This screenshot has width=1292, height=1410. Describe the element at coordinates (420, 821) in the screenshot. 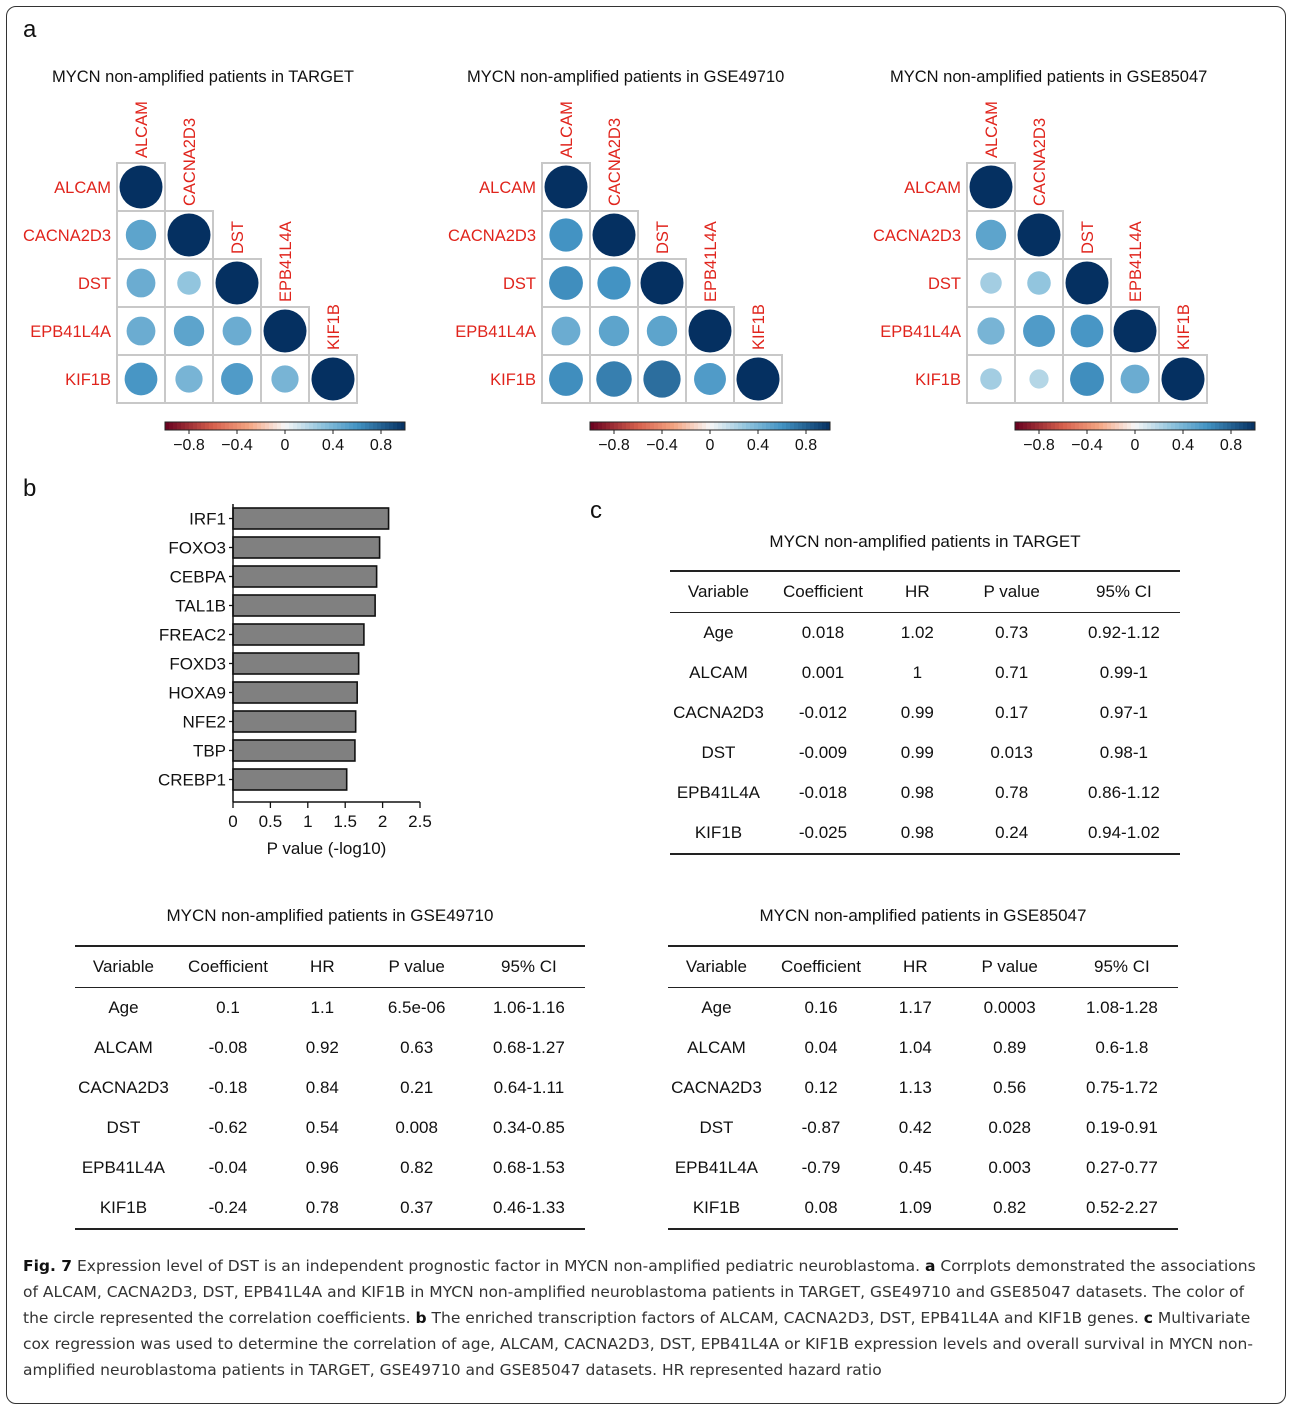

I see `x-tick-label: 2.5` at that location.